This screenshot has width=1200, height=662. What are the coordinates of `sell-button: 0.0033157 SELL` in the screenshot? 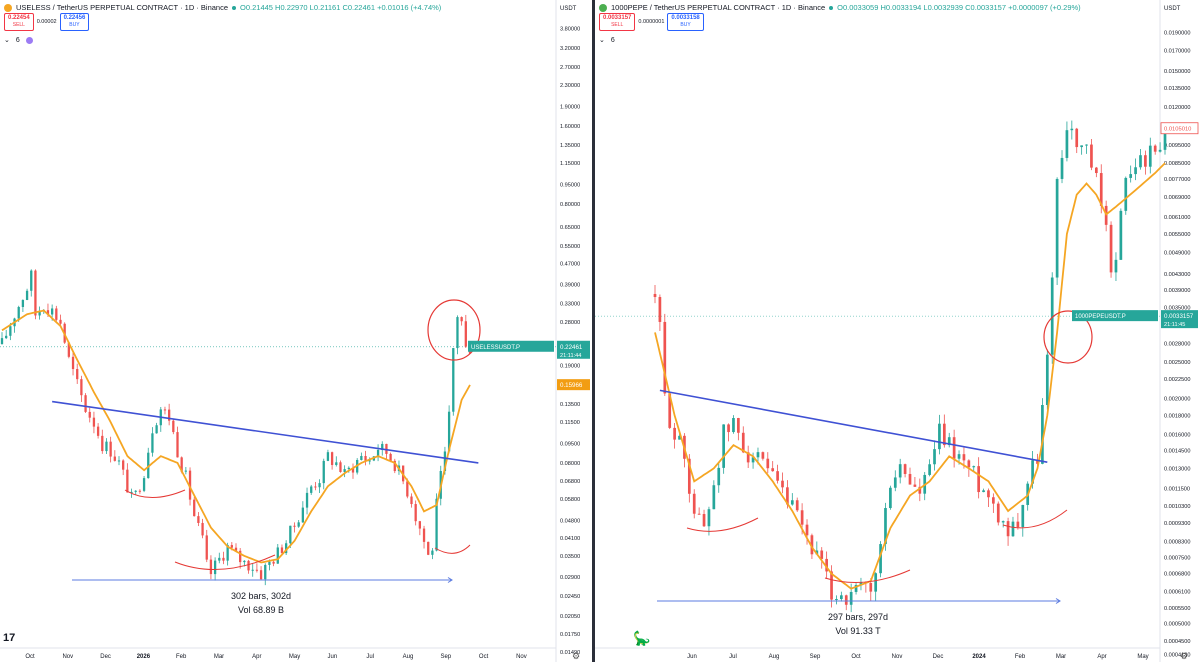 It's located at (617, 22).